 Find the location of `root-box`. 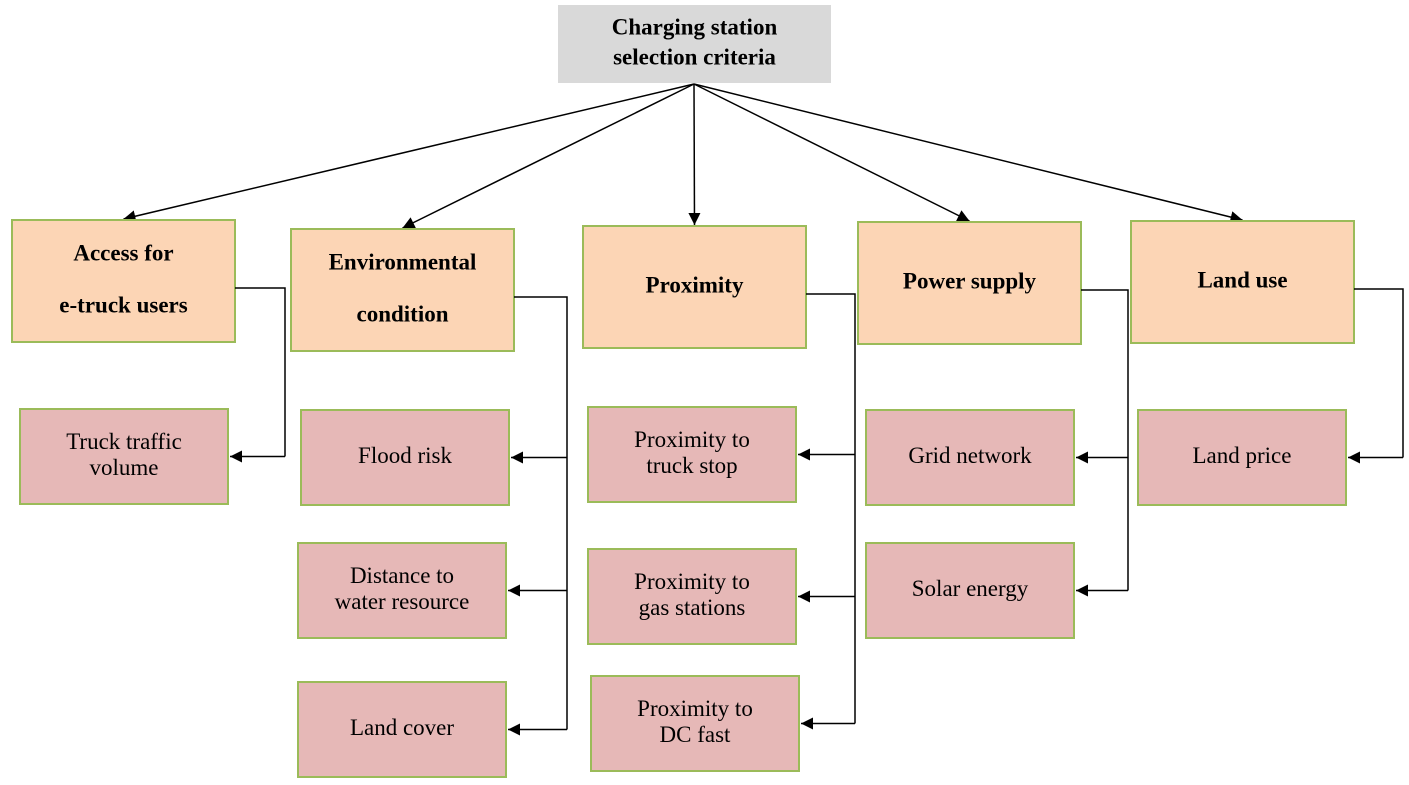

root-box is located at coordinates (694, 44).